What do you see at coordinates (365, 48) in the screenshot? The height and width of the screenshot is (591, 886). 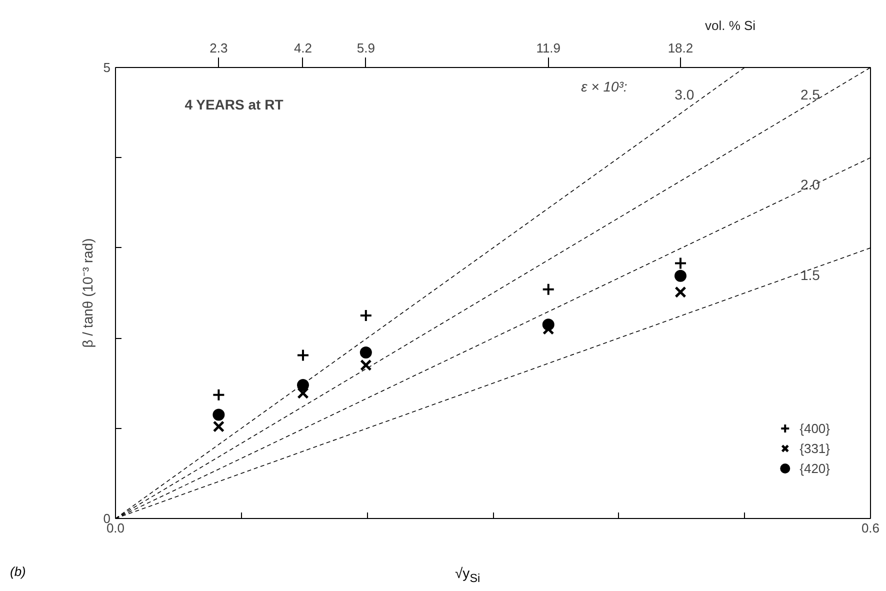 I see `text: 5.9` at bounding box center [365, 48].